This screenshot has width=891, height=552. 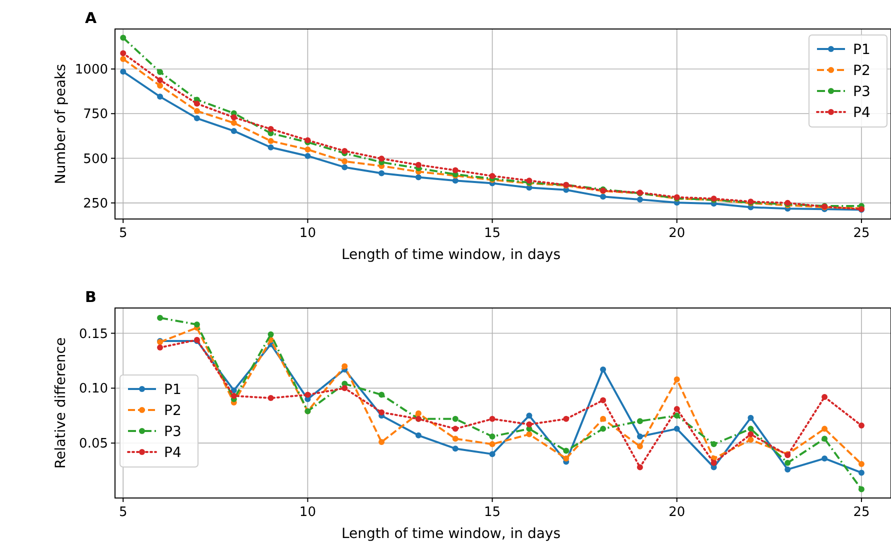 I want to click on x-tick-label: 15, so click(x=492, y=512).